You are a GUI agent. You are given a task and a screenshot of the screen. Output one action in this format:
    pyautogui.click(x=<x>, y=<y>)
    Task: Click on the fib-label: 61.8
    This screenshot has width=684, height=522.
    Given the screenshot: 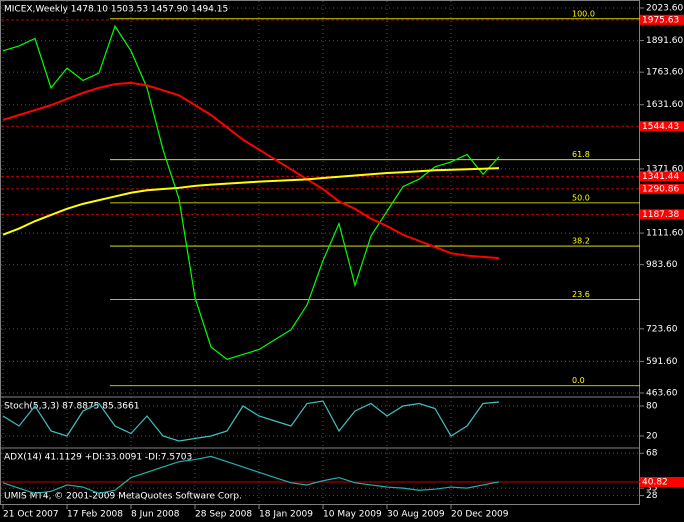 What is the action you would take?
    pyautogui.click(x=581, y=154)
    